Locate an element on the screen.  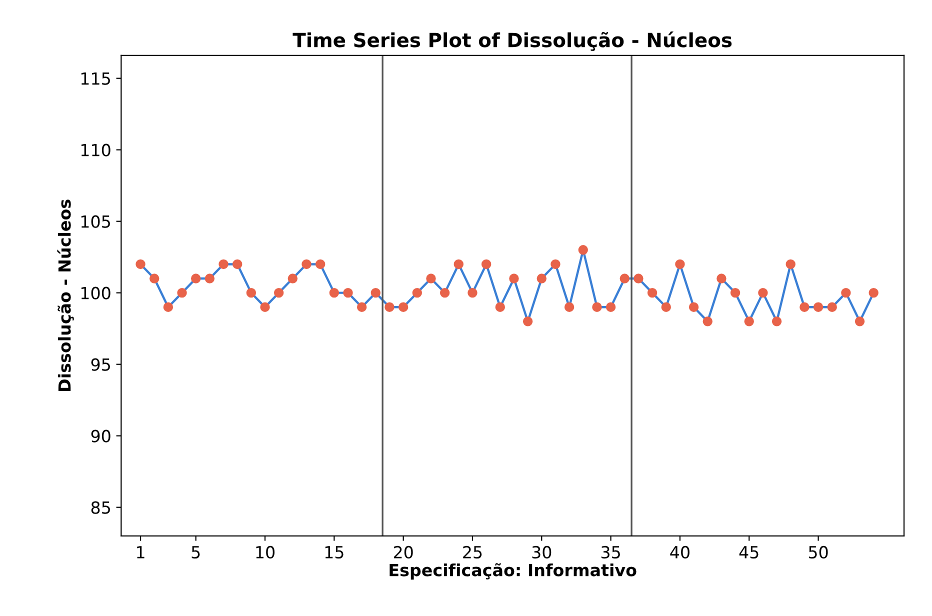
chart-title: Time Series Plot of Dissolução - Núcleos is located at coordinates (512, 41).